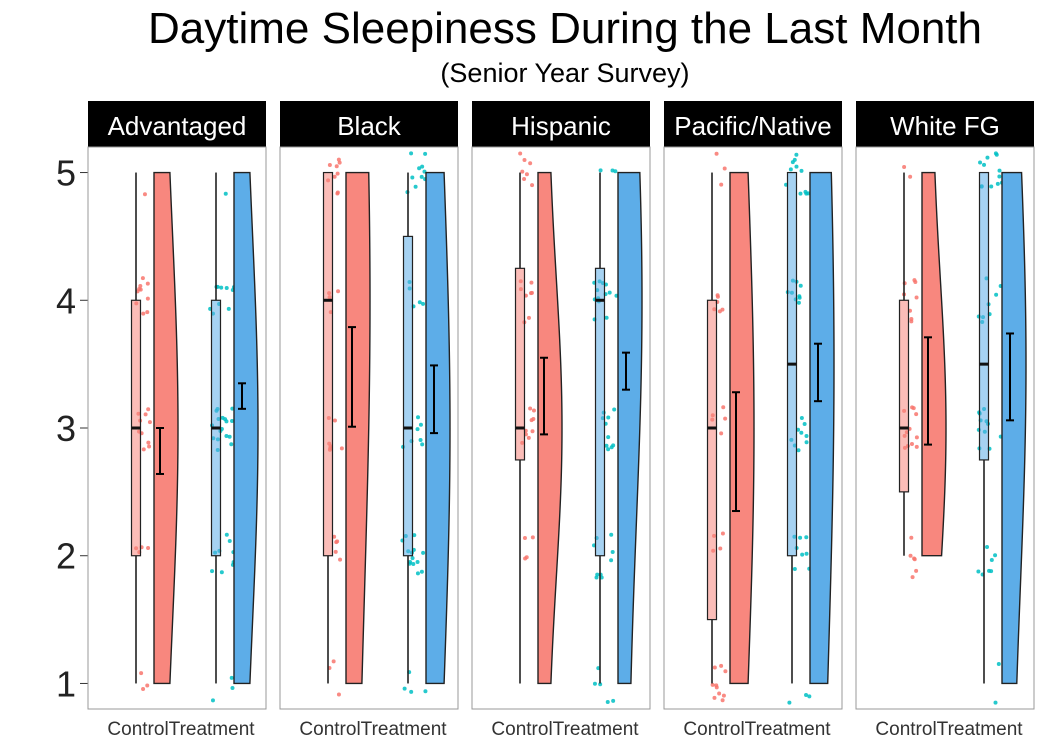  Describe the element at coordinates (565, 73) in the screenshot. I see `chart-subtitle: (Senior Year Survey)` at that location.